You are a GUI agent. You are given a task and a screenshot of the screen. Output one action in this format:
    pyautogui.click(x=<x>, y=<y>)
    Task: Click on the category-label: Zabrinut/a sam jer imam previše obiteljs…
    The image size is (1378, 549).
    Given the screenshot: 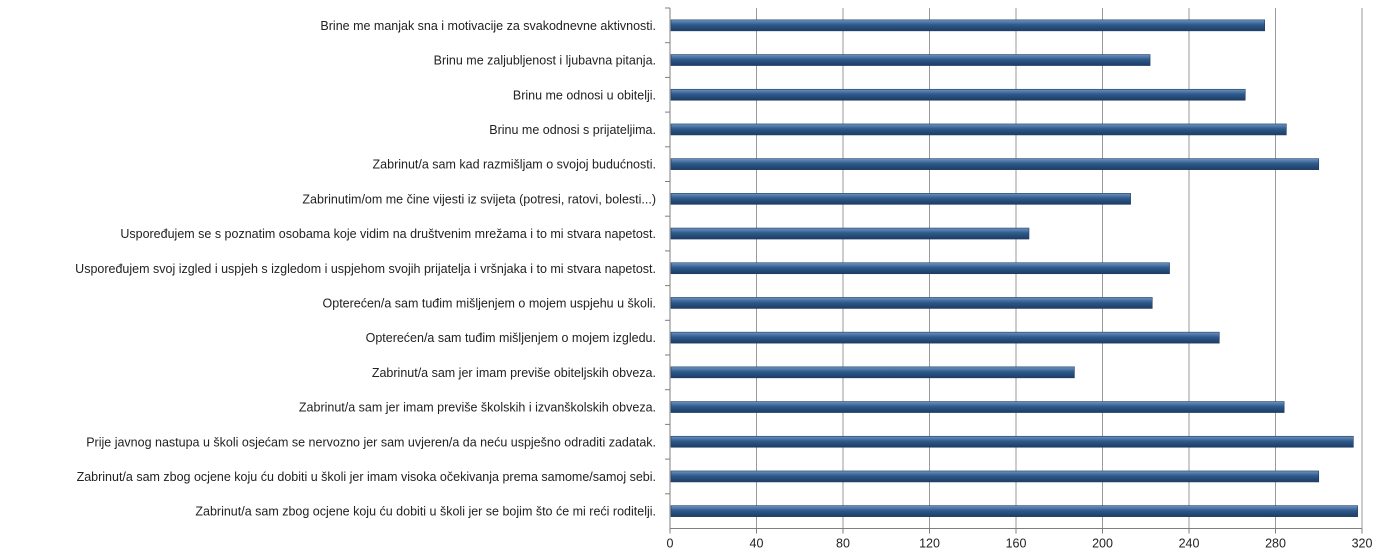 What is the action you would take?
    pyautogui.click(x=514, y=373)
    